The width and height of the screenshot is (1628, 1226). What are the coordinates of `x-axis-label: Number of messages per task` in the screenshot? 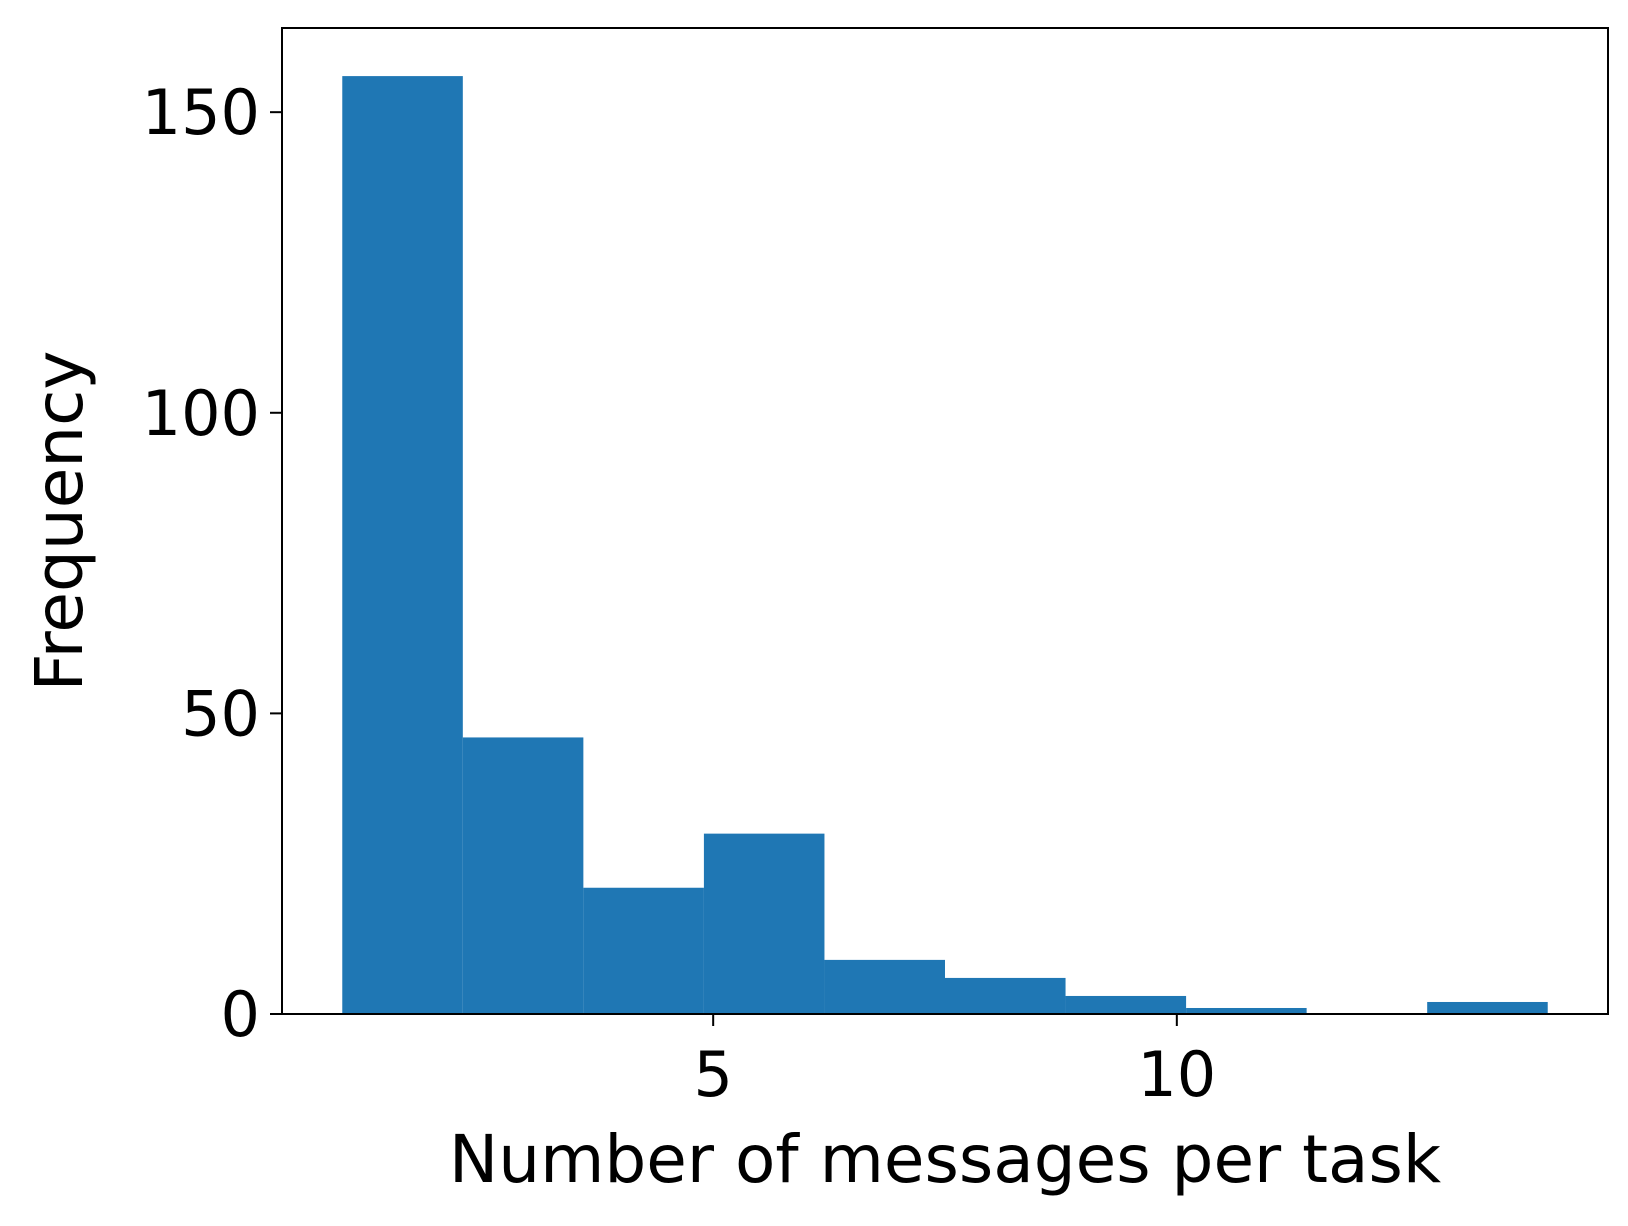 It's located at (945, 1159).